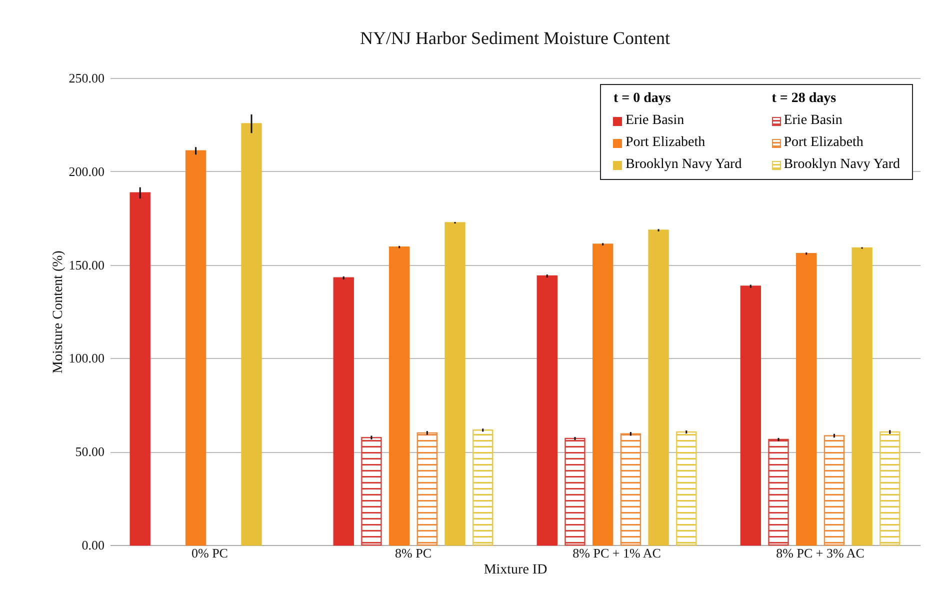 This screenshot has height=604, width=935. What do you see at coordinates (86, 78) in the screenshot?
I see `y-tick-label: 250.00` at bounding box center [86, 78].